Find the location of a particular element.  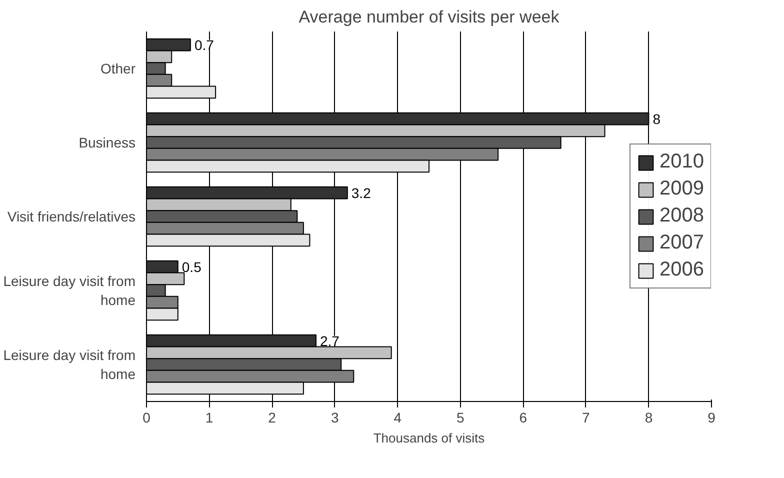

chart-title: Average number of visits per week is located at coordinates (429, 17).